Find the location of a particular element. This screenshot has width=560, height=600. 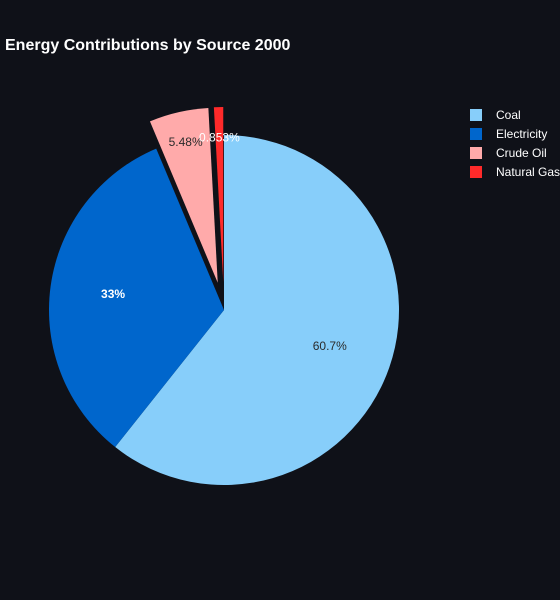

legend-swatch-coal is located at coordinates (476, 115).